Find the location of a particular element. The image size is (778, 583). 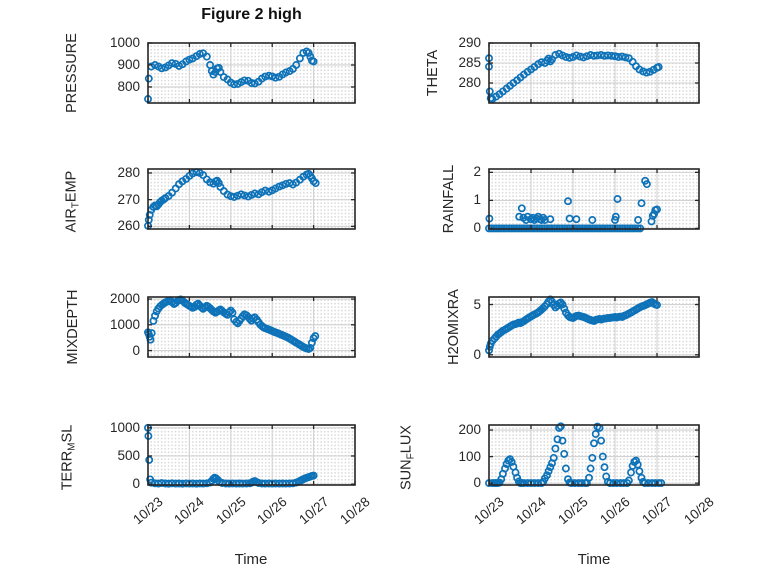

subplot-h2omixra-ytick: 0 is located at coordinates (477, 354).